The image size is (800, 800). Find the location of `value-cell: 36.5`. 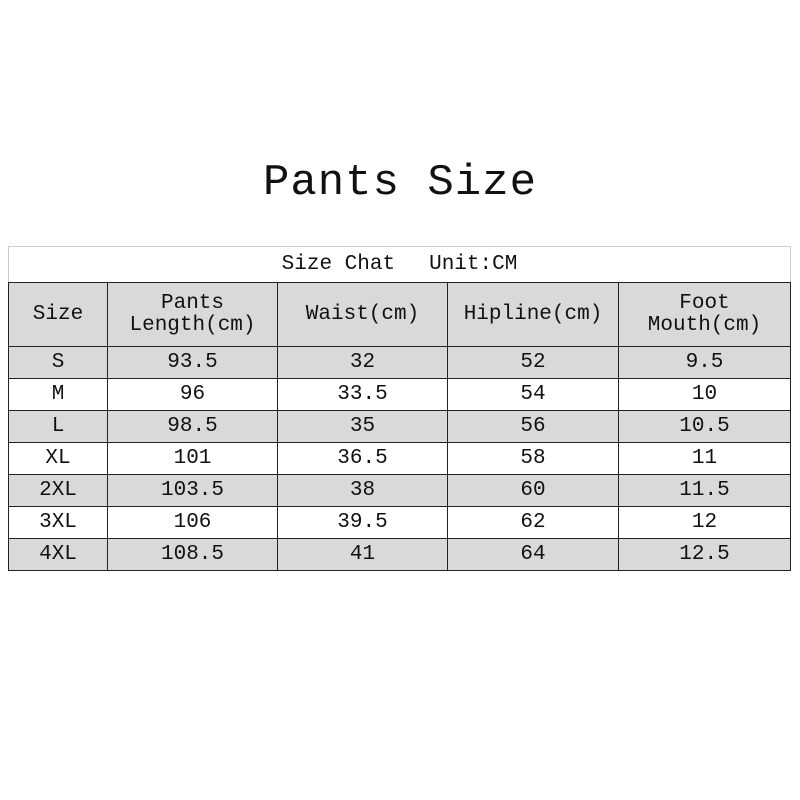

value-cell: 36.5 is located at coordinates (362, 458).